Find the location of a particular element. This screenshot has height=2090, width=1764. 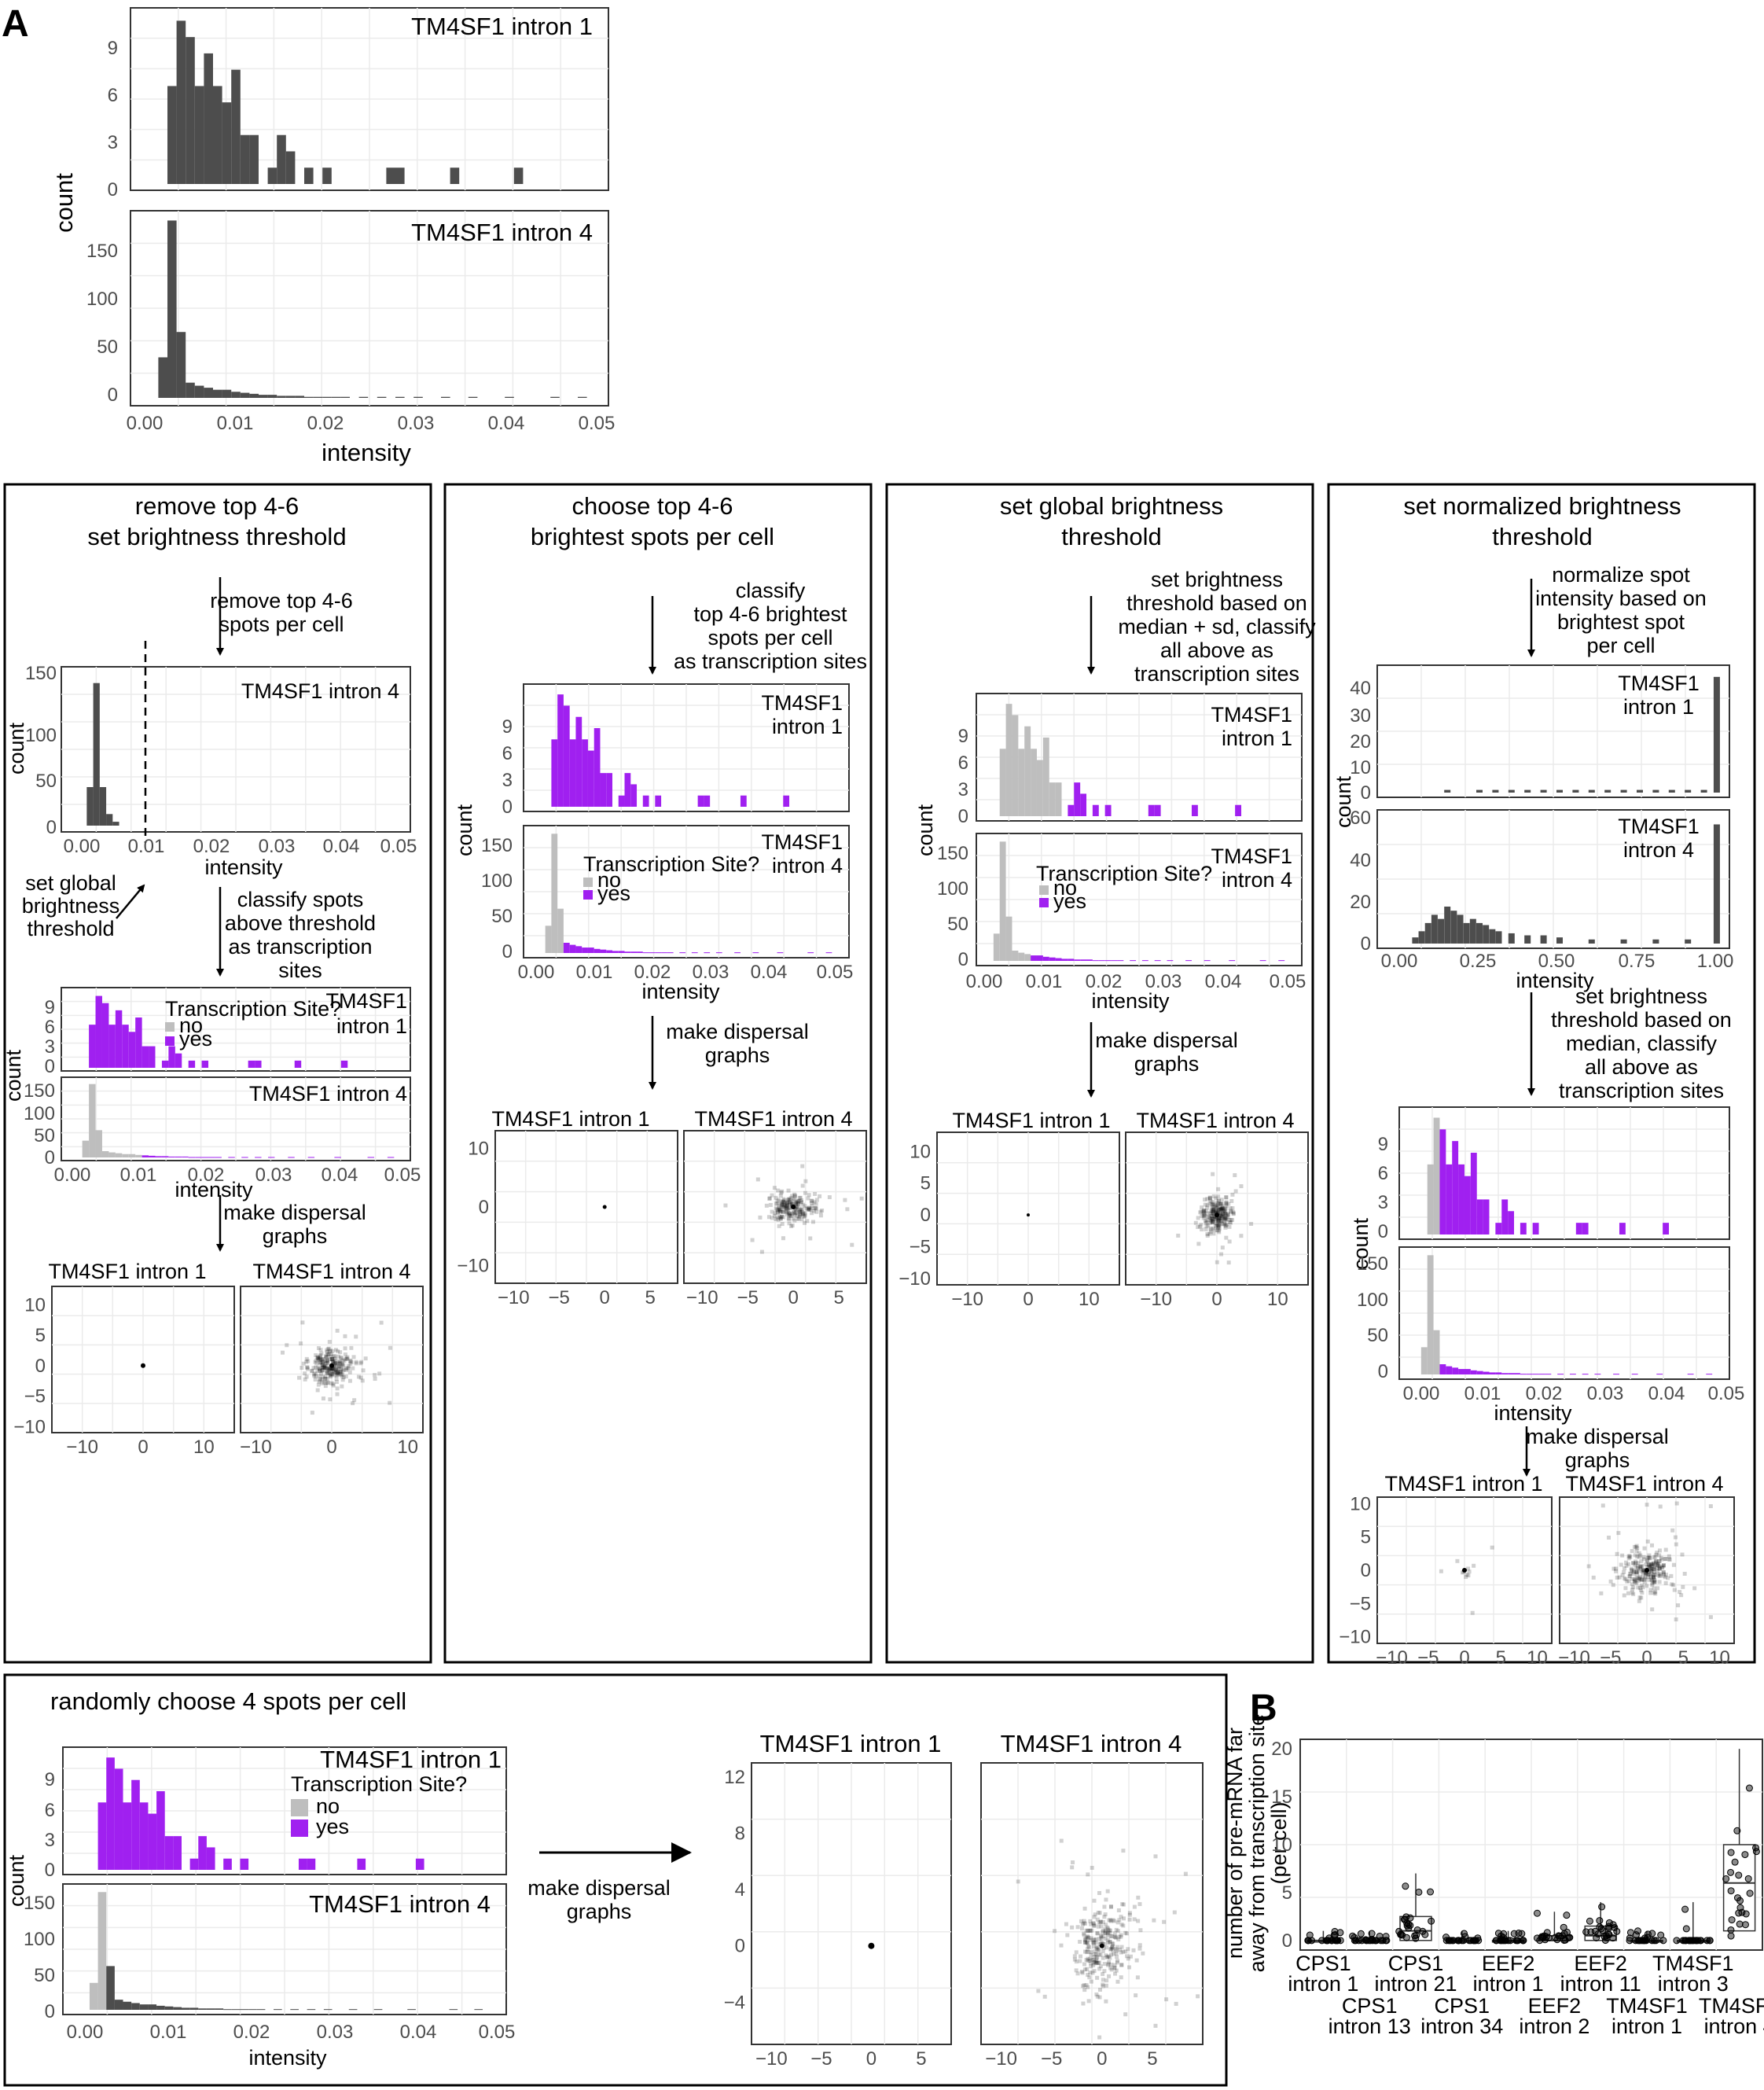

xtick: 0.04 is located at coordinates (507, 423).